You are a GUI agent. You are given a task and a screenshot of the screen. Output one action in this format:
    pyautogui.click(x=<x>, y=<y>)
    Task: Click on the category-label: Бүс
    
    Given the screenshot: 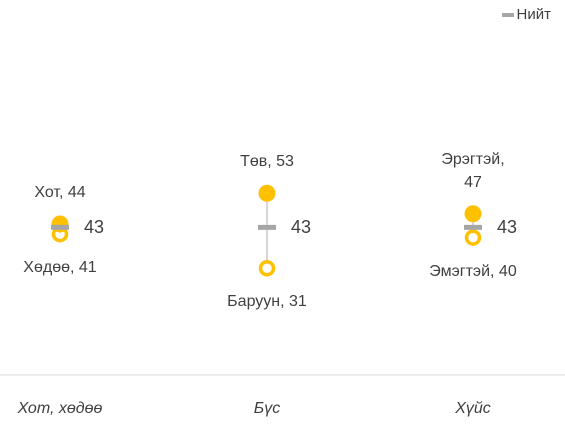 What is the action you would take?
    pyautogui.click(x=267, y=408)
    